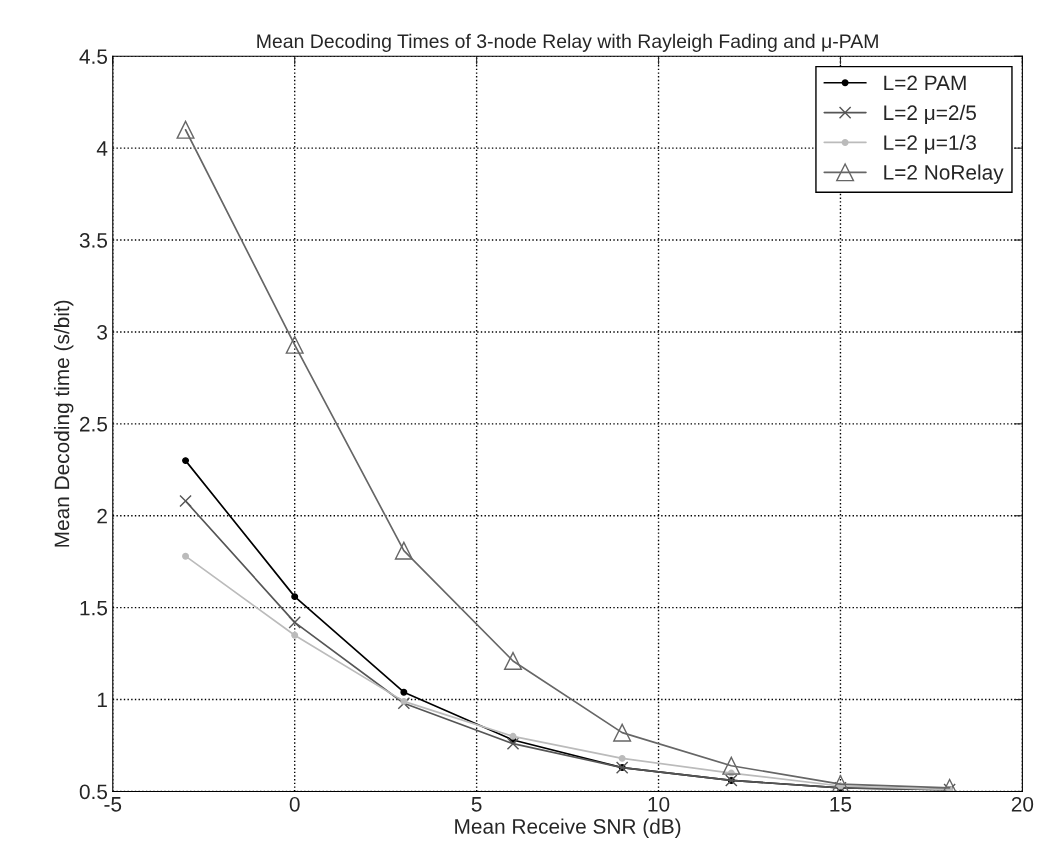 The width and height of the screenshot is (1054, 865). What do you see at coordinates (94, 424) in the screenshot?
I see `y-tick-label: 2.5` at bounding box center [94, 424].